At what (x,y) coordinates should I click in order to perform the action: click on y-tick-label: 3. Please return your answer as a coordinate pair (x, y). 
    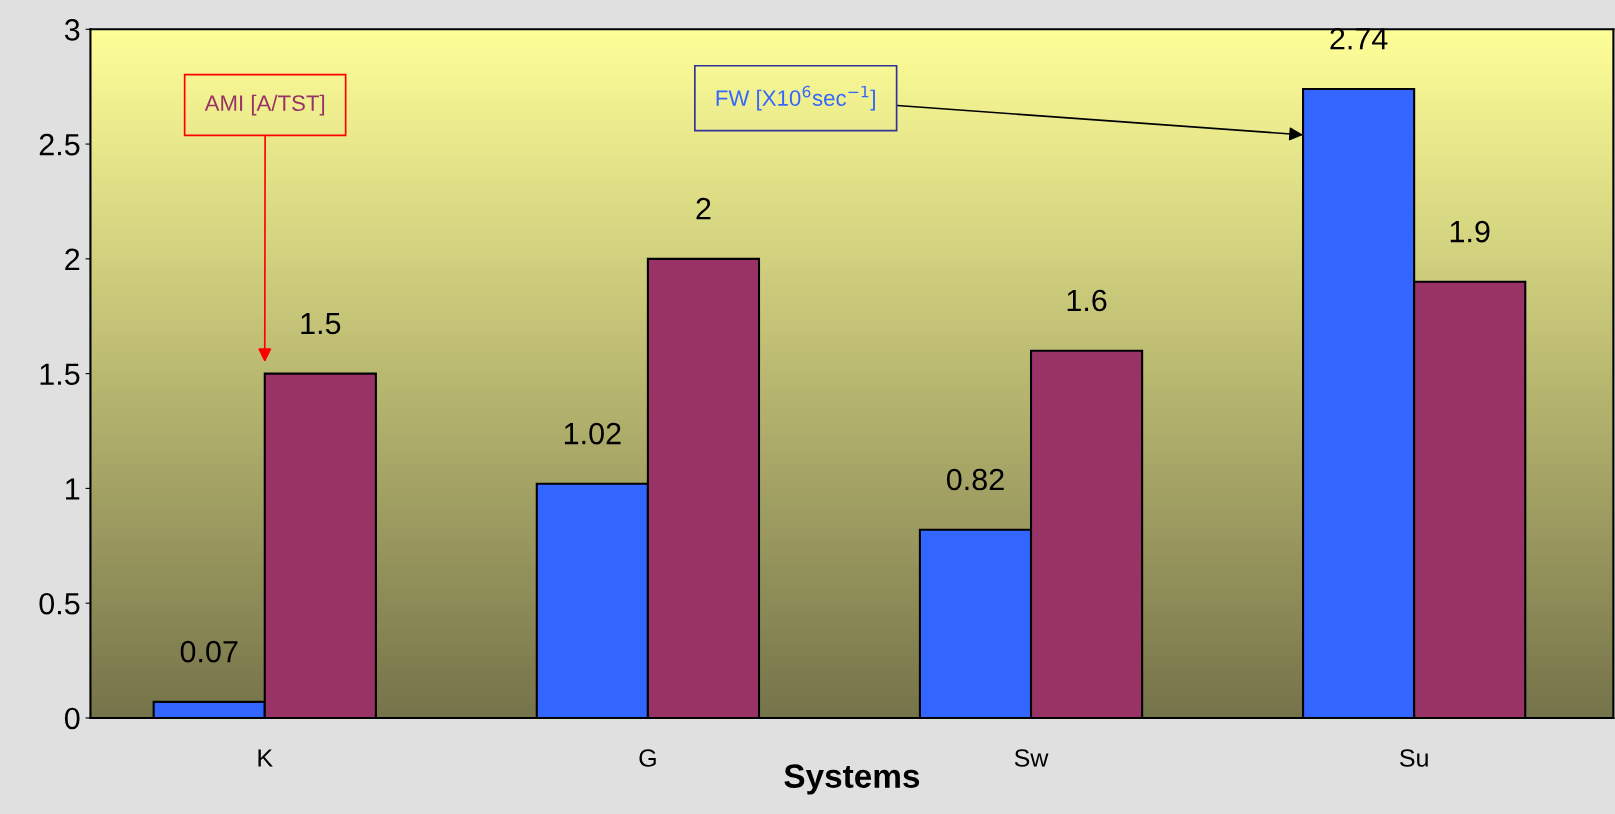
    Looking at the image, I should click on (72, 30).